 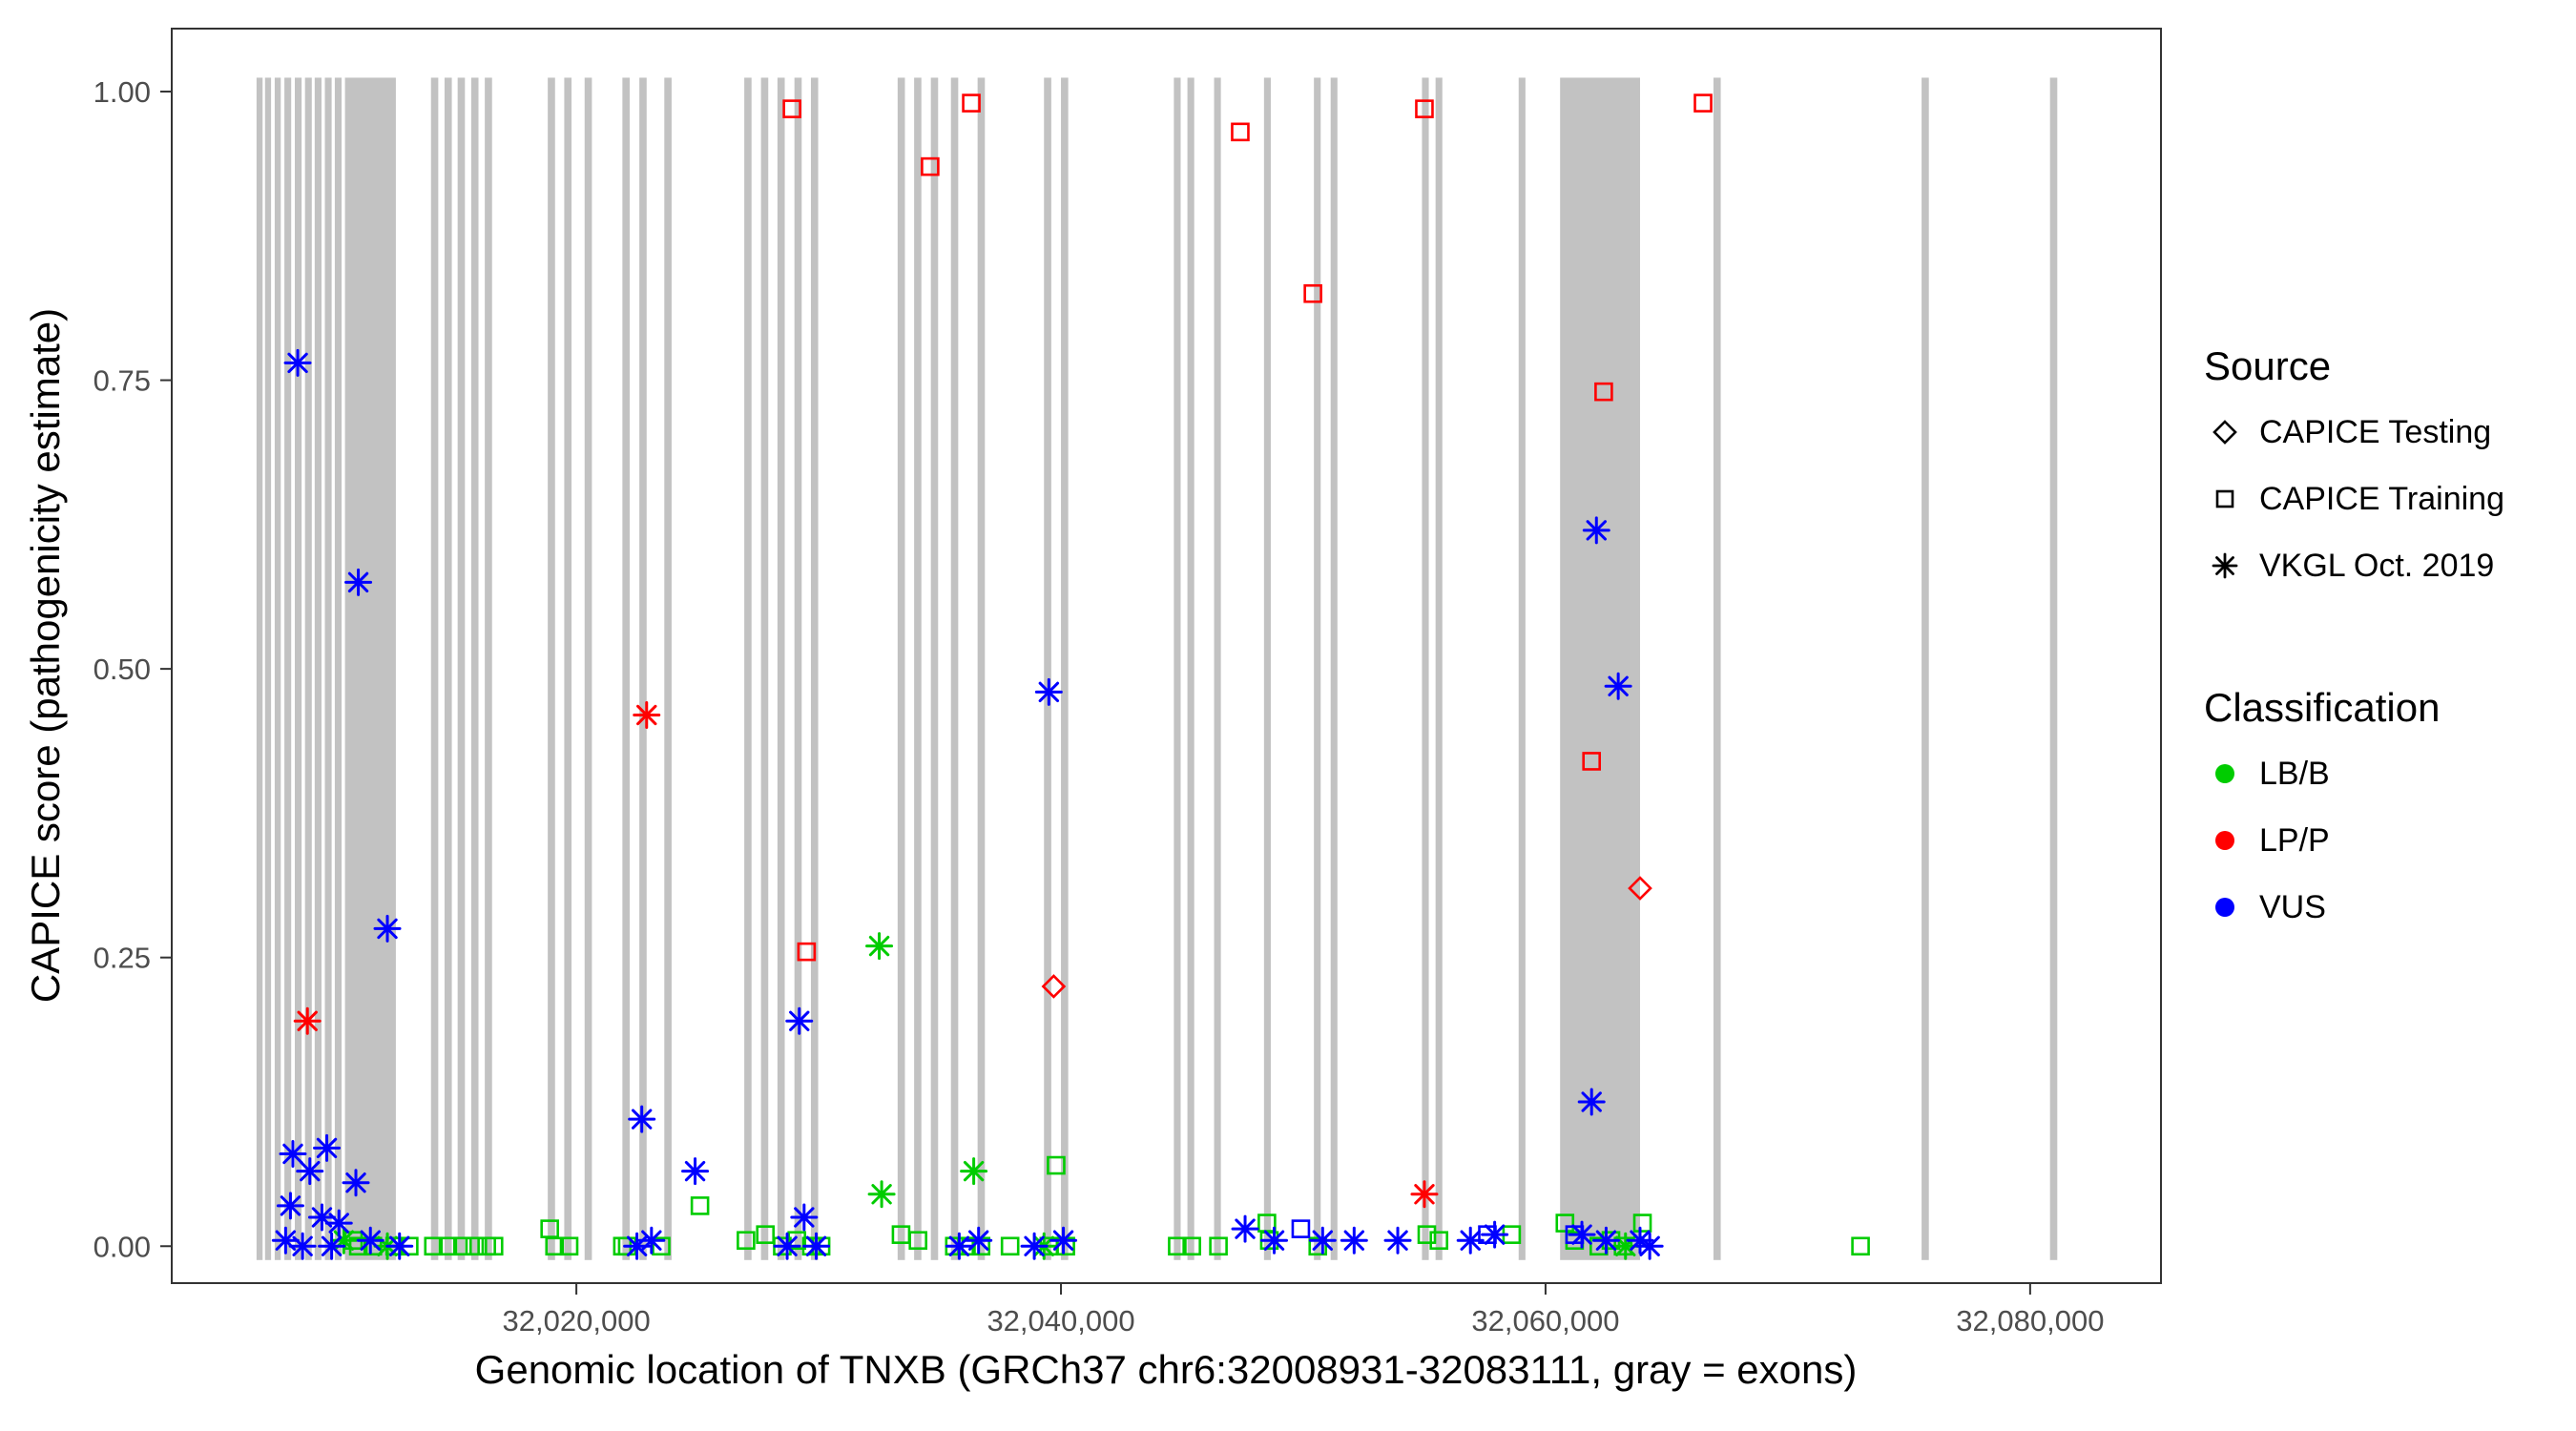 What do you see at coordinates (2292, 906) in the screenshot?
I see `legend-label-vus: VUS` at bounding box center [2292, 906].